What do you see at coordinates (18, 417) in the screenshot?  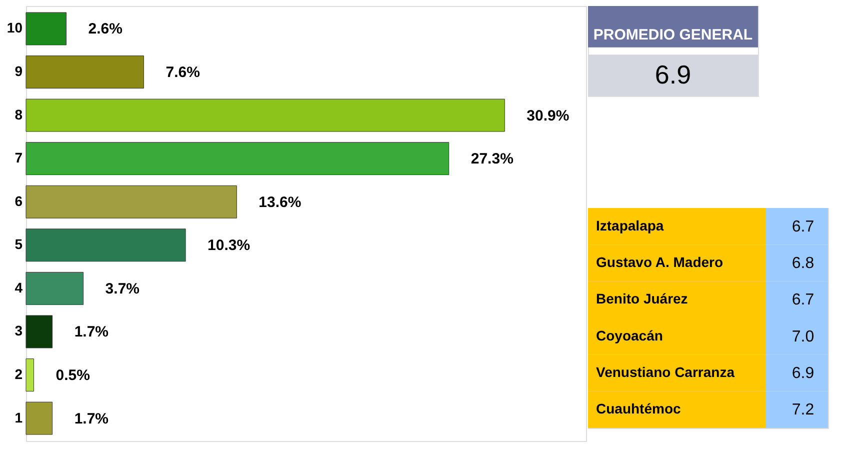 I see `y-tick-label: 1` at bounding box center [18, 417].